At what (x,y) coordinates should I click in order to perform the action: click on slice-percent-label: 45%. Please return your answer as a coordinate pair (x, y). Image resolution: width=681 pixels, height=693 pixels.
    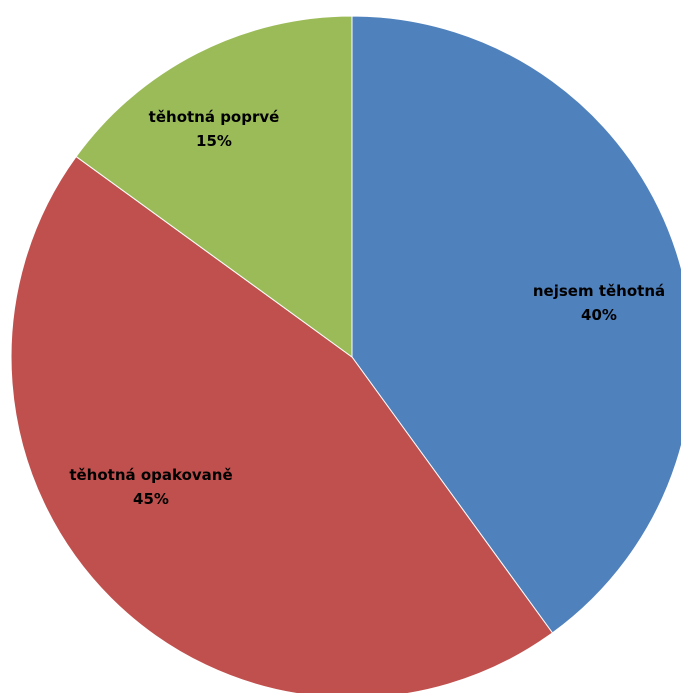
    Looking at the image, I should click on (151, 499).